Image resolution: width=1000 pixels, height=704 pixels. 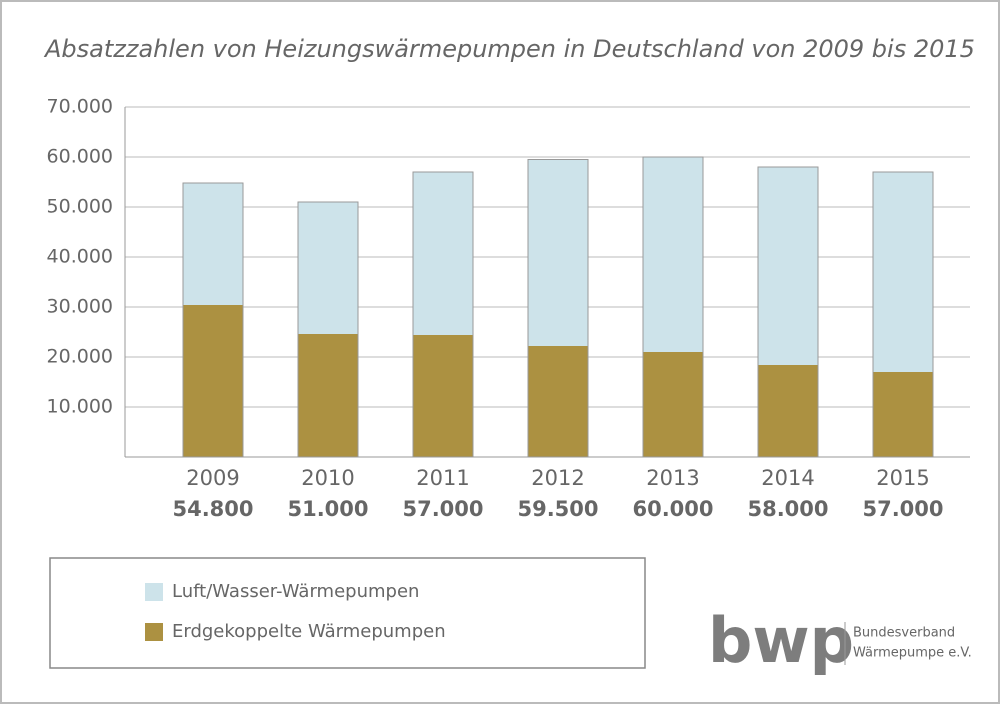 I want to click on y-tick-label: 10.000, so click(x=80, y=407).